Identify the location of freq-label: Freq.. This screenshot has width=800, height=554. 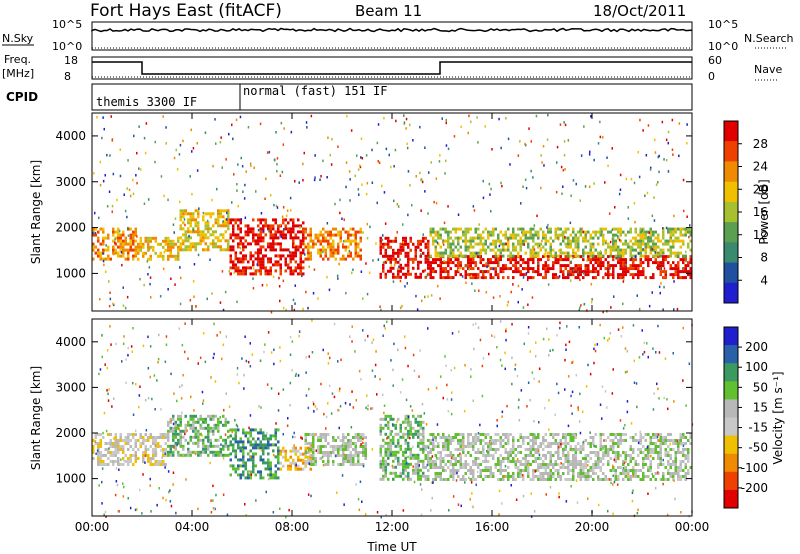
(17, 59).